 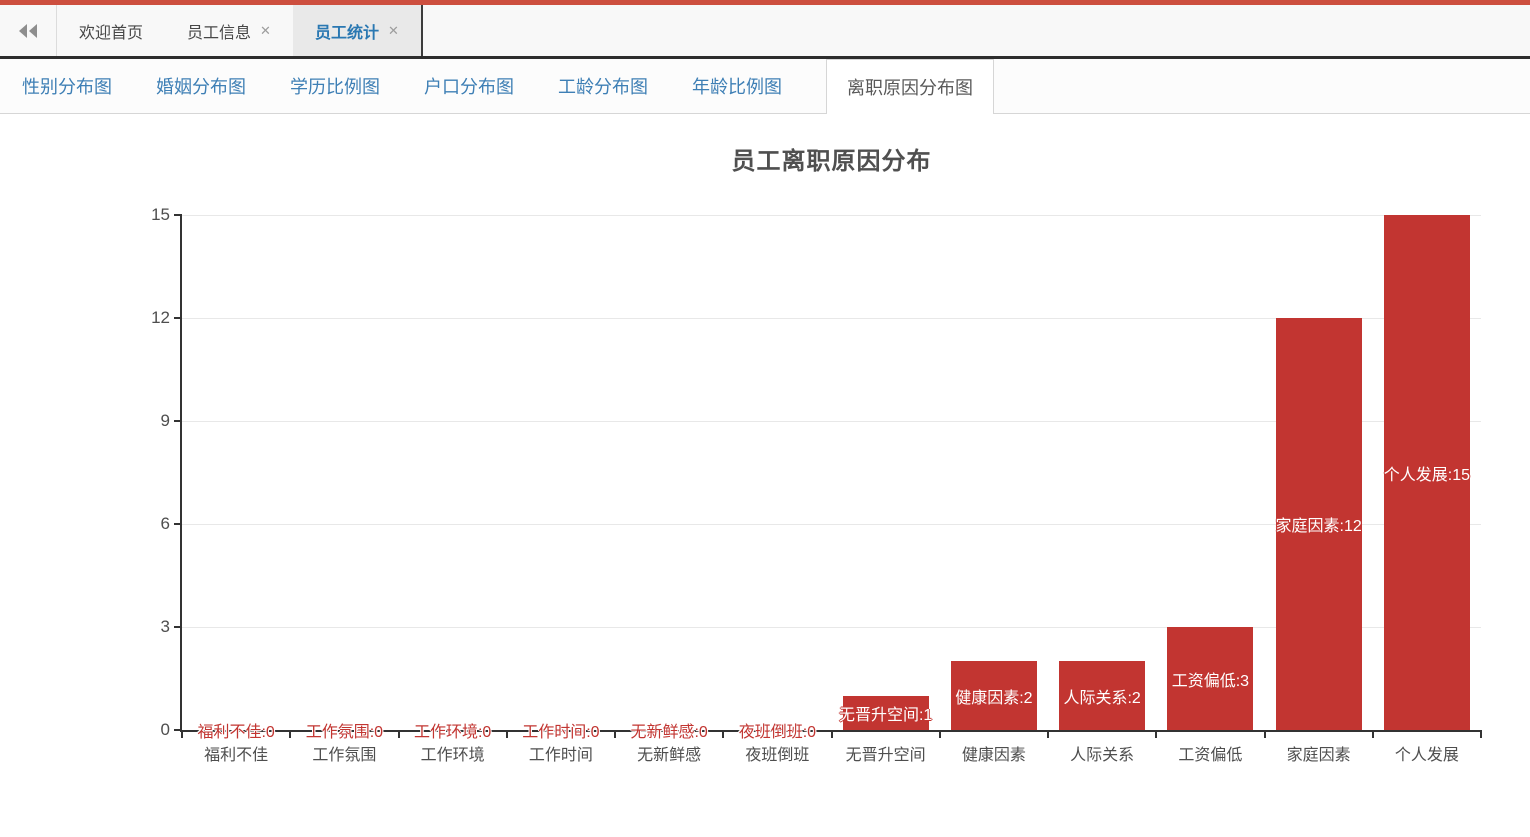 What do you see at coordinates (67, 87) in the screenshot?
I see `chart-tab-0: 性别分布图` at bounding box center [67, 87].